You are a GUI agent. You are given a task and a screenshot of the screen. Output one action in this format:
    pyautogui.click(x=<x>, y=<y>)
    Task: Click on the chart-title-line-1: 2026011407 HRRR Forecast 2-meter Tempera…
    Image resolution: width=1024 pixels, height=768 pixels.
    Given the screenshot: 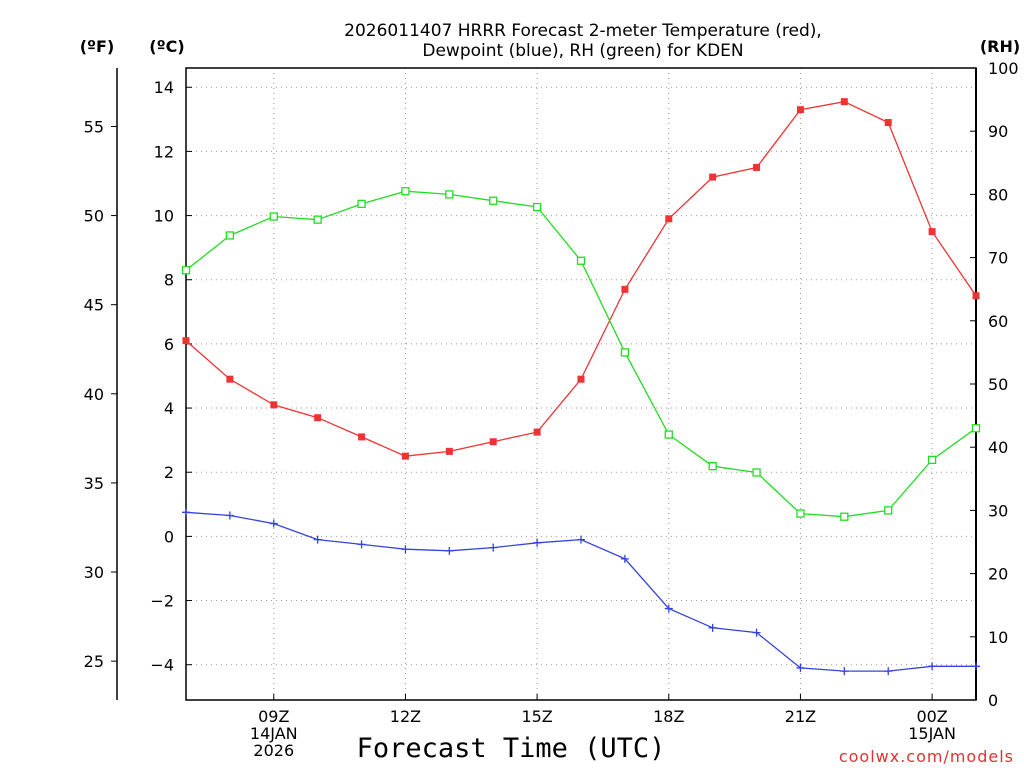 What is the action you would take?
    pyautogui.click(x=583, y=31)
    